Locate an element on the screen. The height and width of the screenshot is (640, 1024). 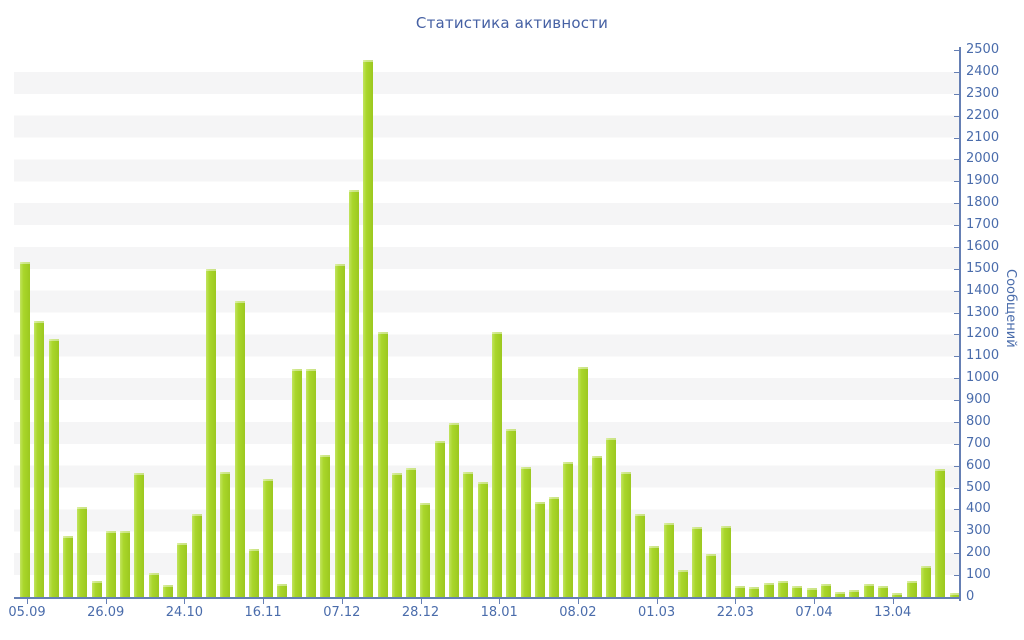
y-tick-label: 800 is located at coordinates (978, 421).